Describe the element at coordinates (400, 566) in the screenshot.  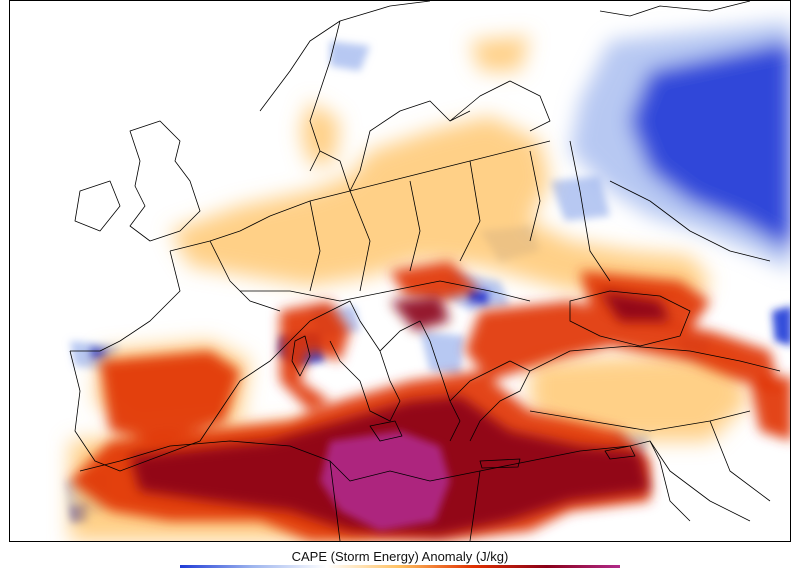
I see `colorbar` at that location.